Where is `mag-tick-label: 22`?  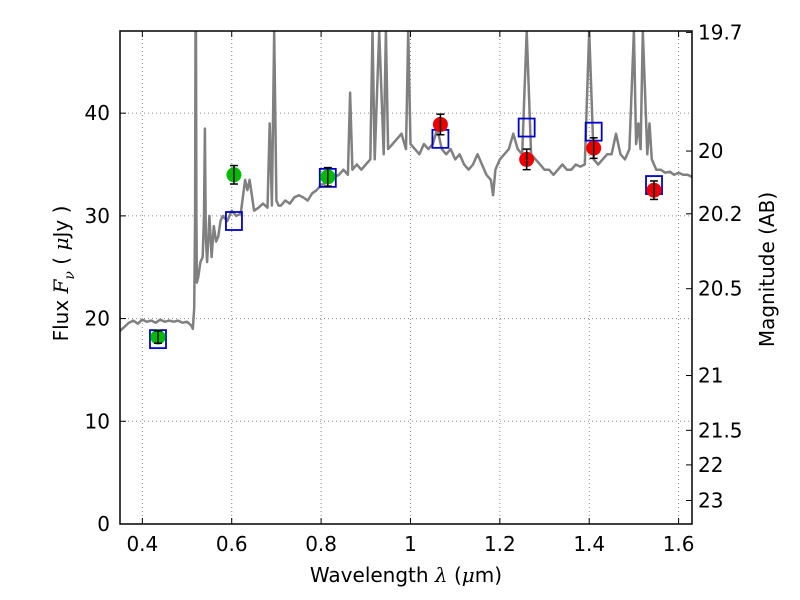 mag-tick-label: 22 is located at coordinates (710, 465).